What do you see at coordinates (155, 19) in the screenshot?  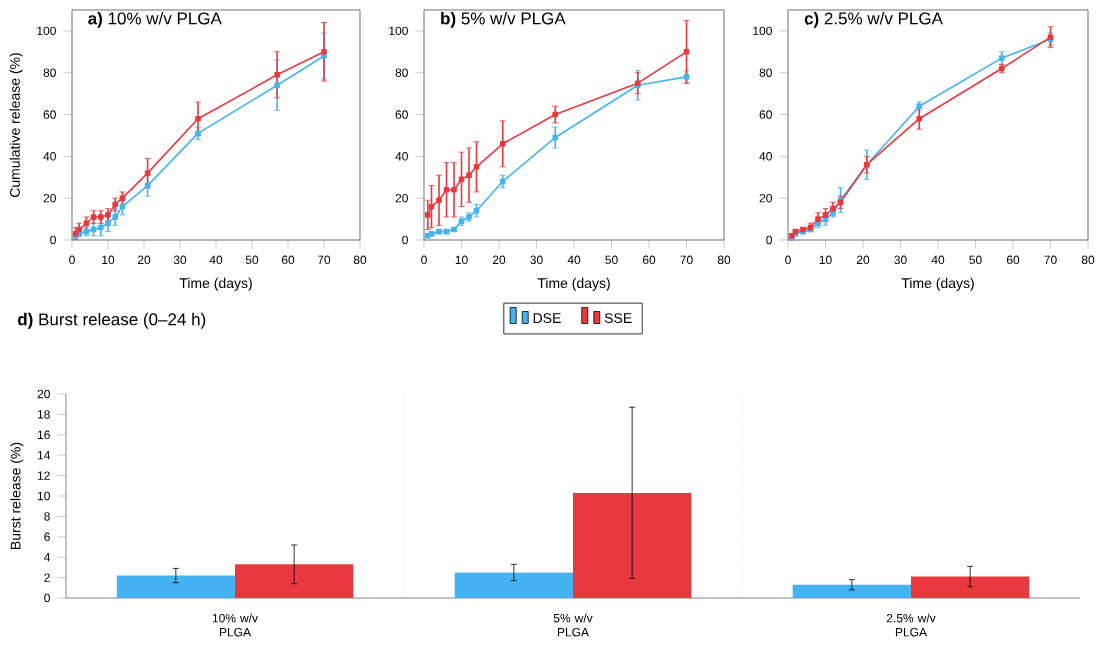 I see `chart-title: a) 10% w/v PLGA` at bounding box center [155, 19].